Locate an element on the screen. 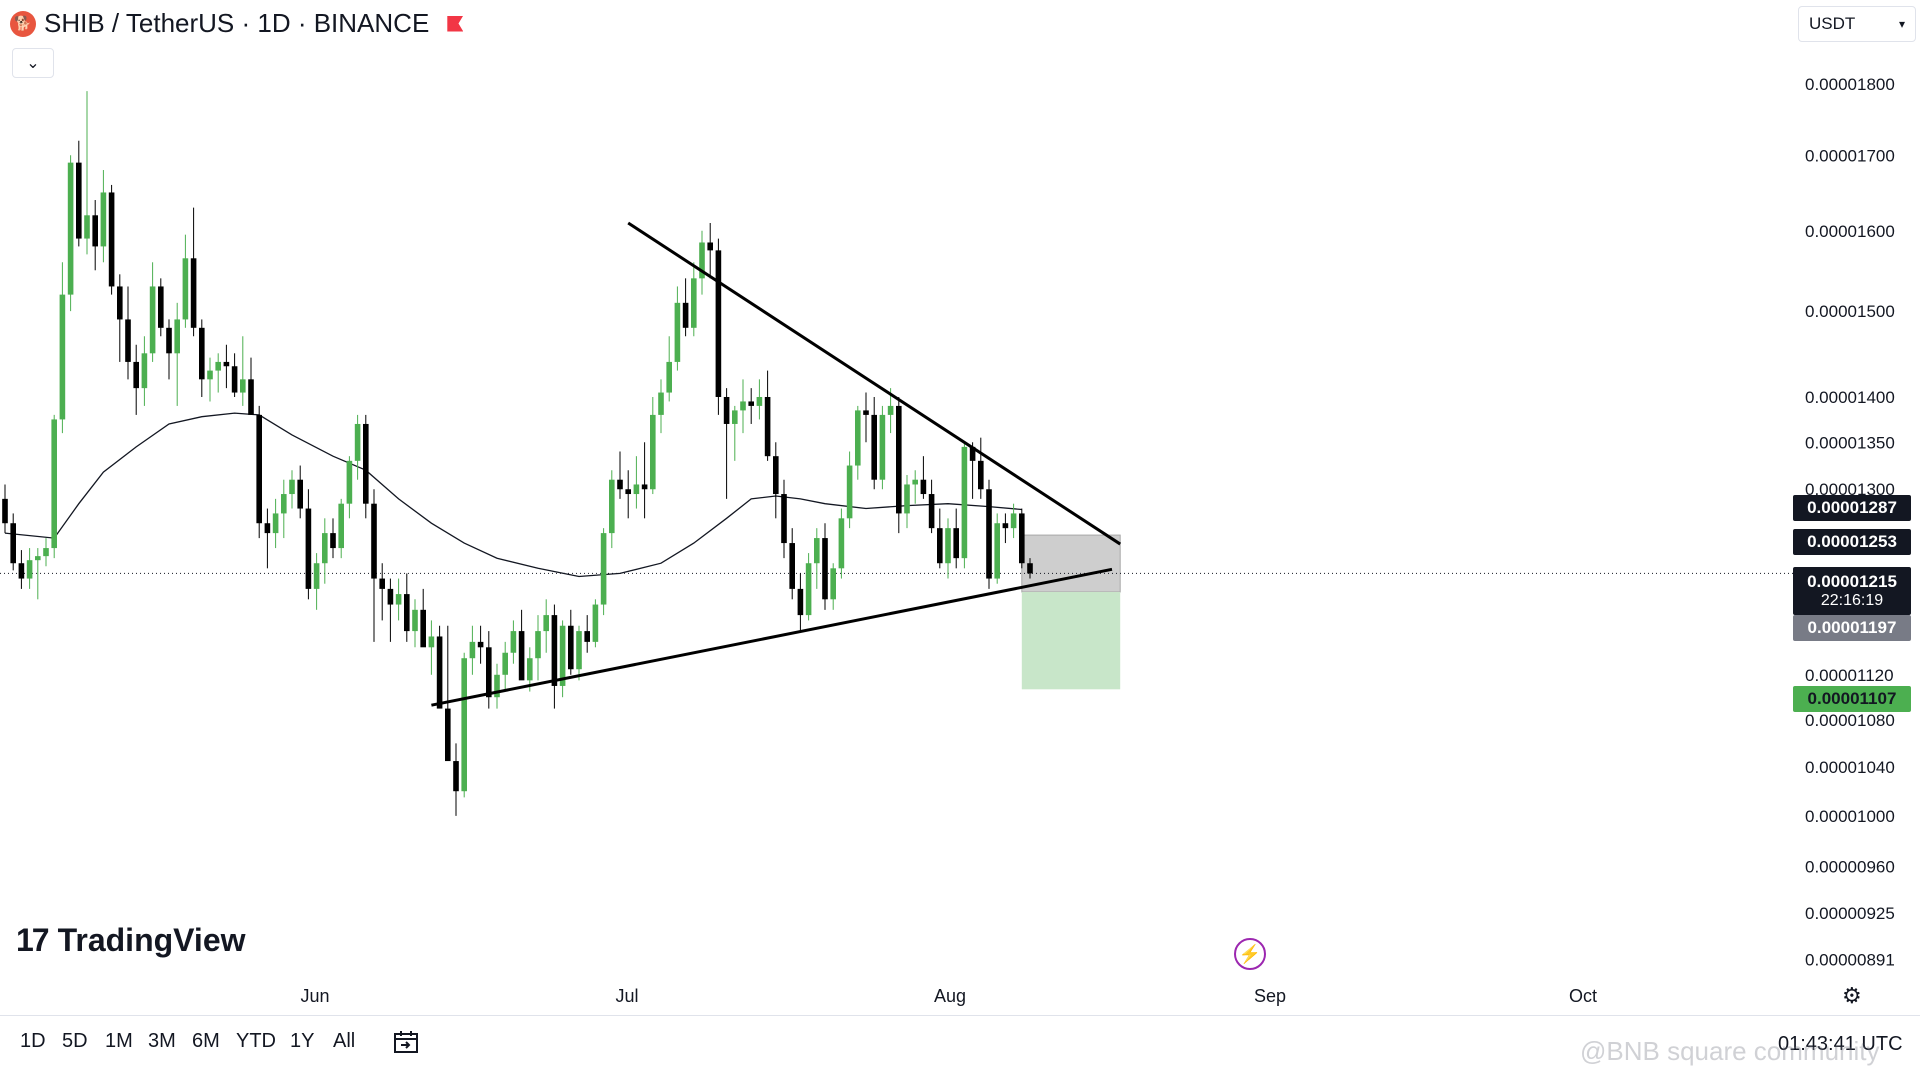  y-tick-label: 0.00001500 is located at coordinates (1850, 311).